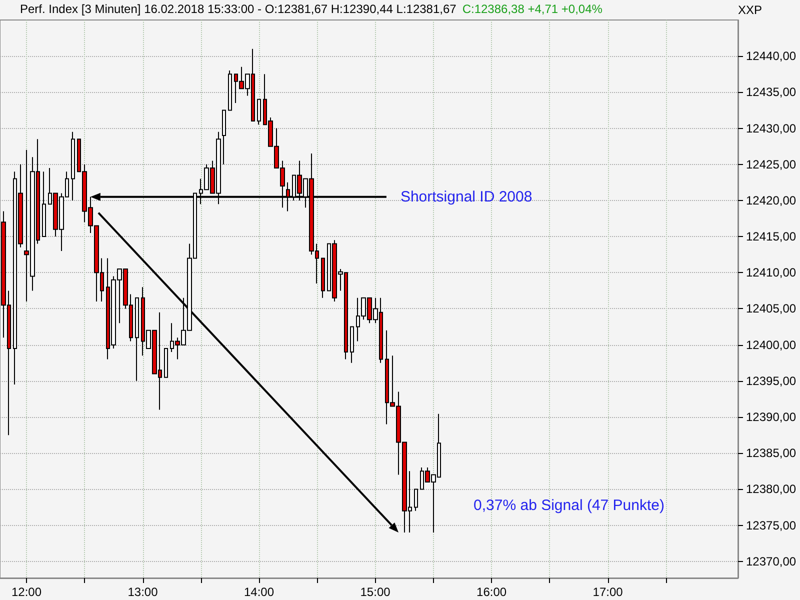 The height and width of the screenshot is (600, 800). Describe the element at coordinates (771, 489) in the screenshot. I see `y-tick-label: 12380,00` at that location.